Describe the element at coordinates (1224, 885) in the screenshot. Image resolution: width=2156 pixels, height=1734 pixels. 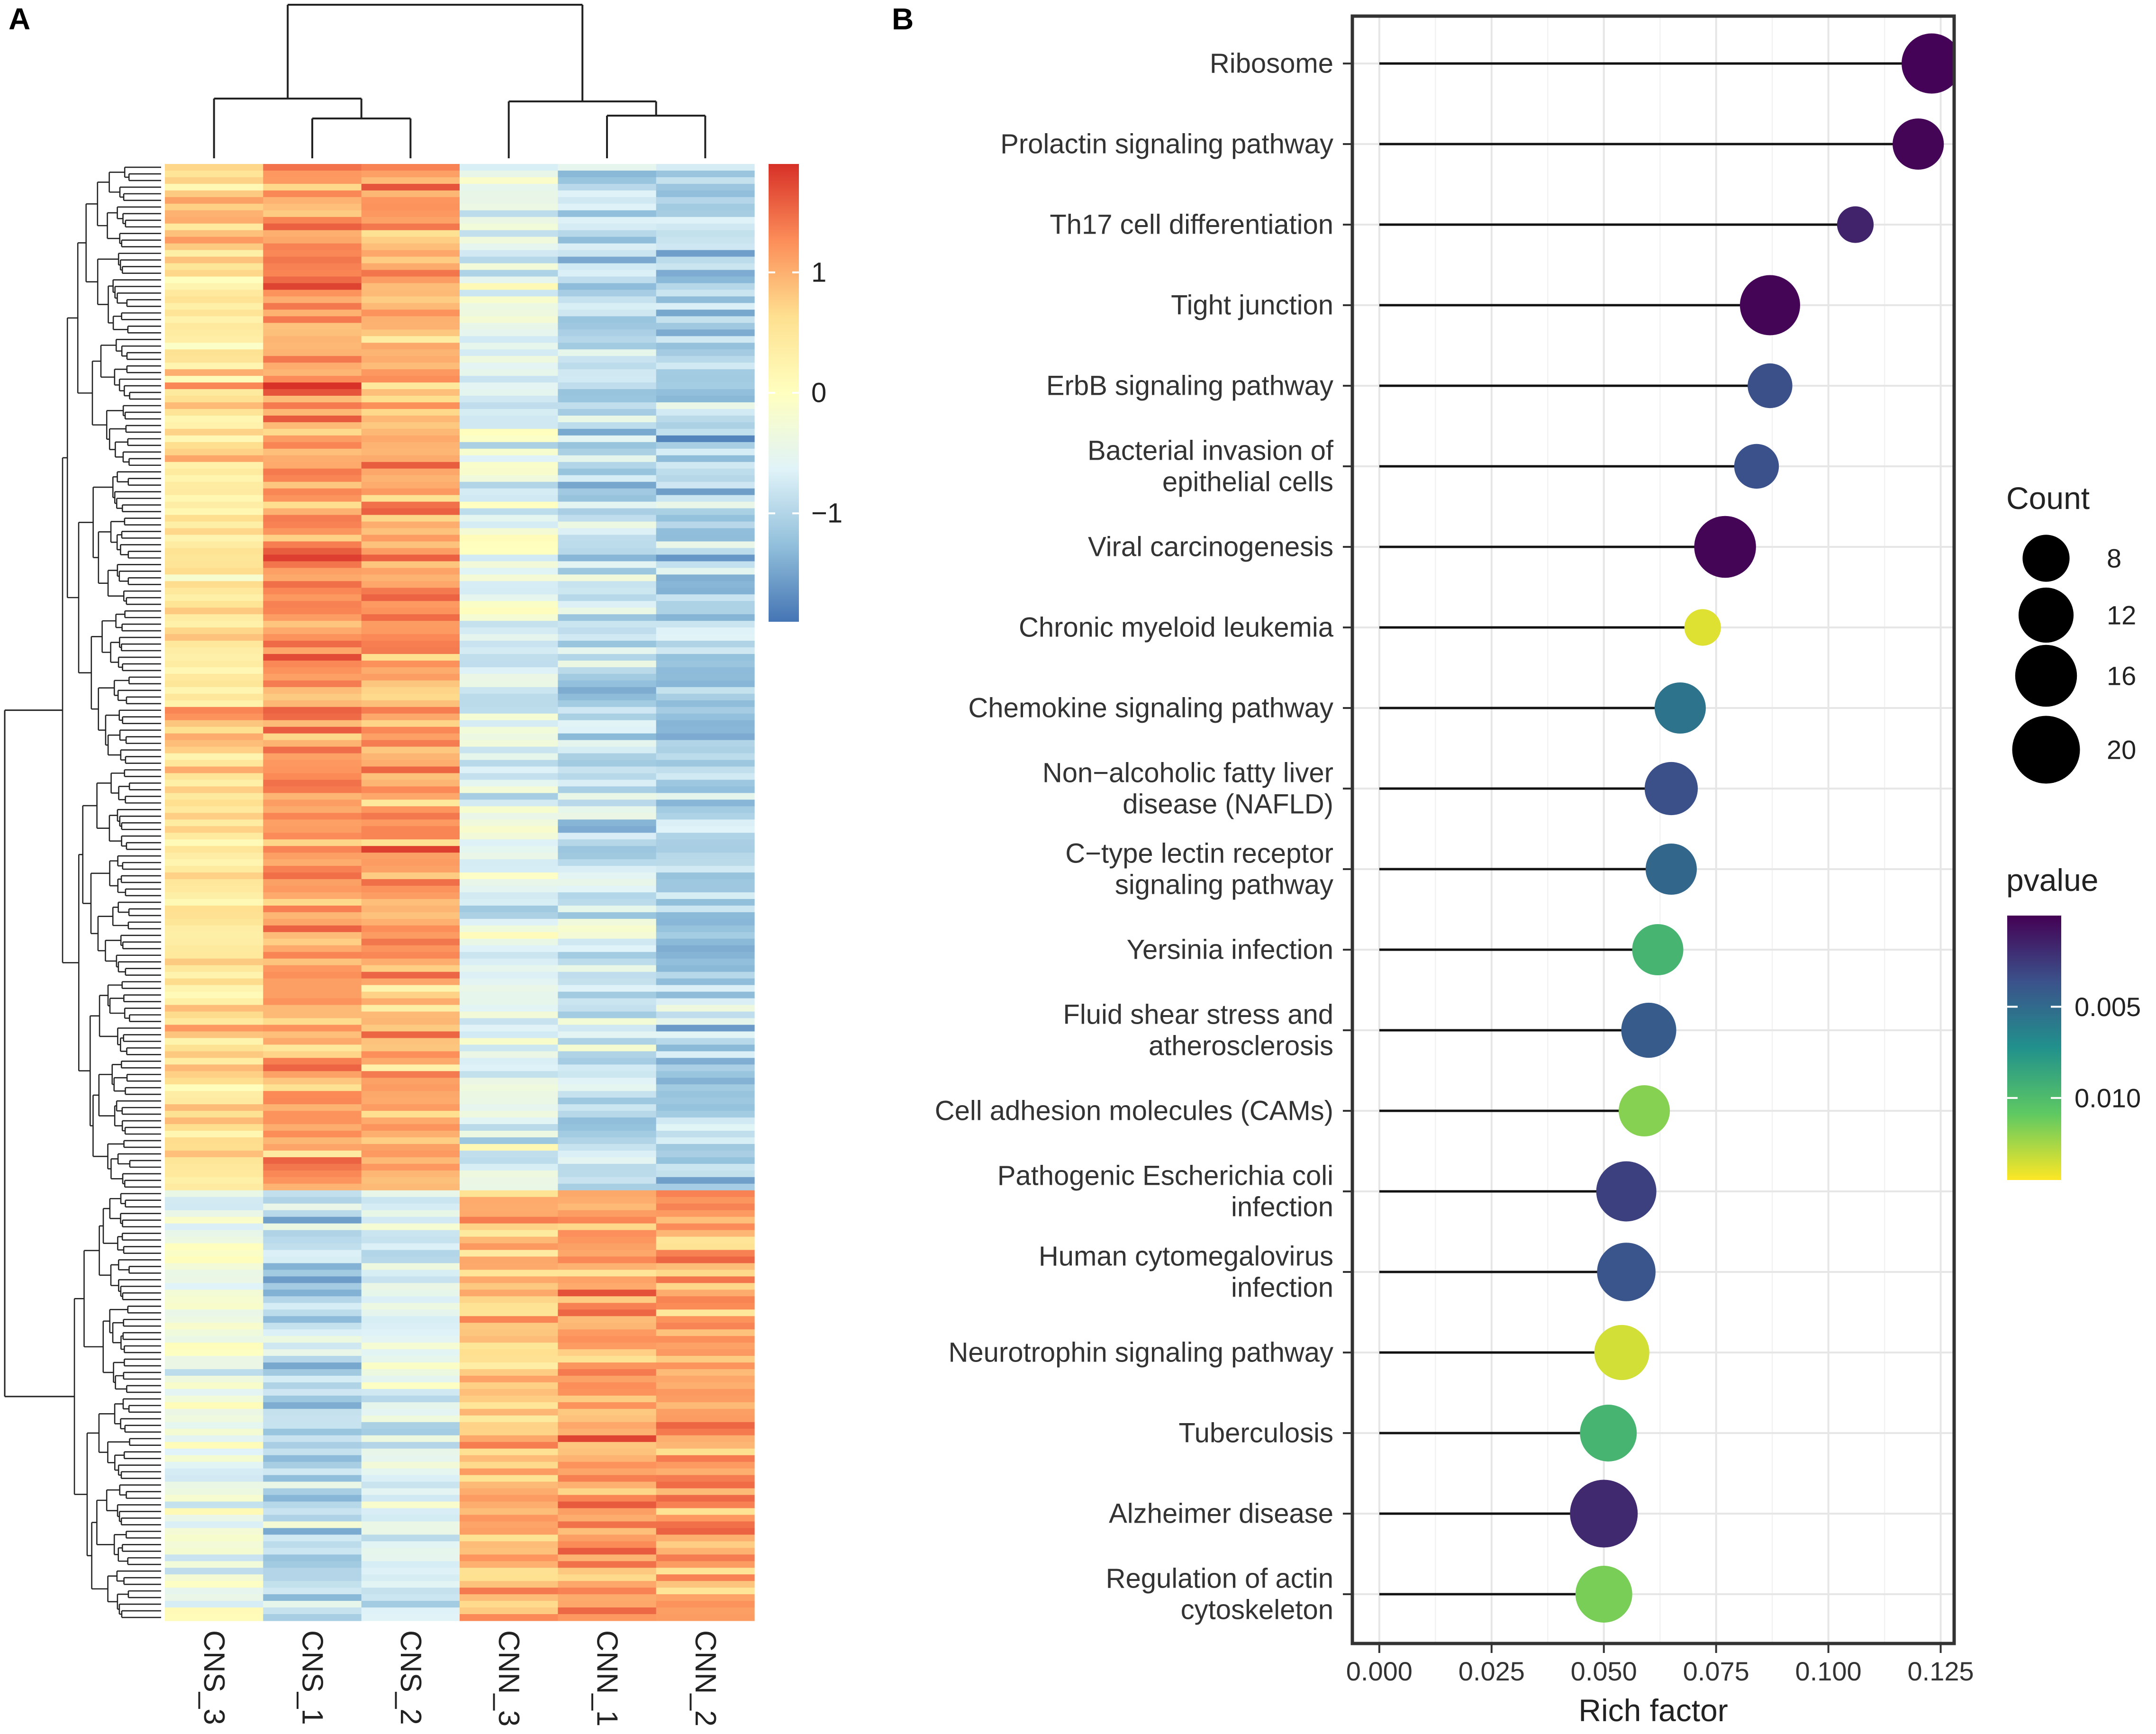
I see `pathway-label: signaling pathway` at that location.